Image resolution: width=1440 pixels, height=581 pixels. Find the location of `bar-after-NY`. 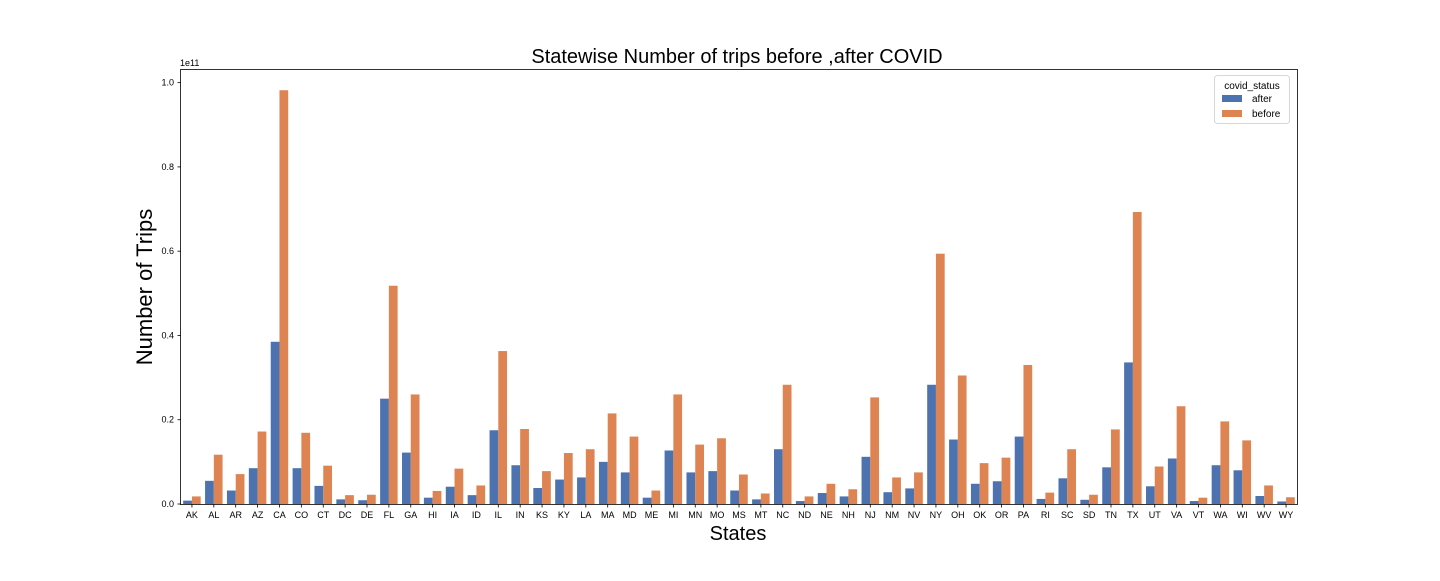

bar-after-NY is located at coordinates (931, 444).